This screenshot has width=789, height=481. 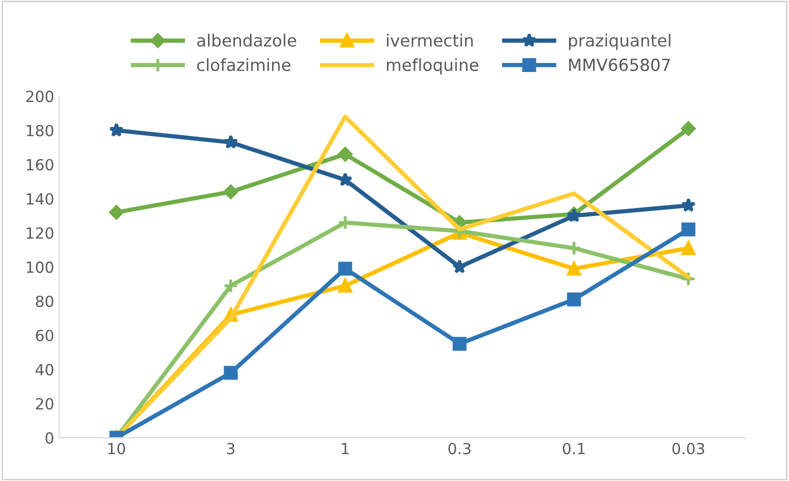 What do you see at coordinates (619, 65) in the screenshot?
I see `legend-label: MMV665807` at bounding box center [619, 65].